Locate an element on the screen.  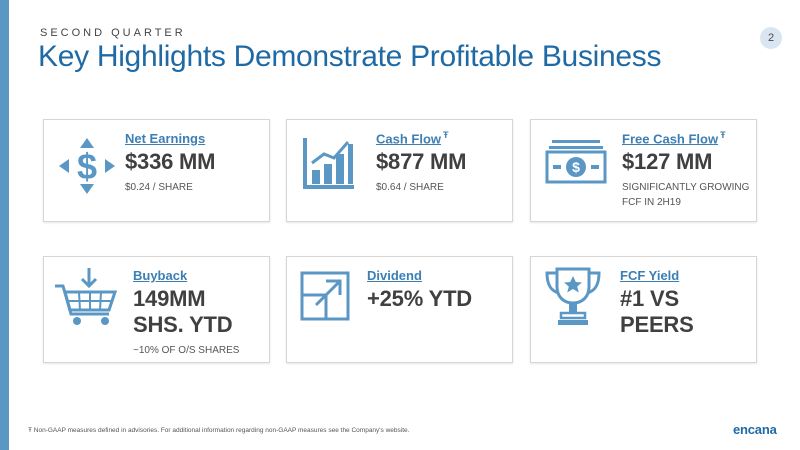
expand-arrow-icon is located at coordinates (325, 298).